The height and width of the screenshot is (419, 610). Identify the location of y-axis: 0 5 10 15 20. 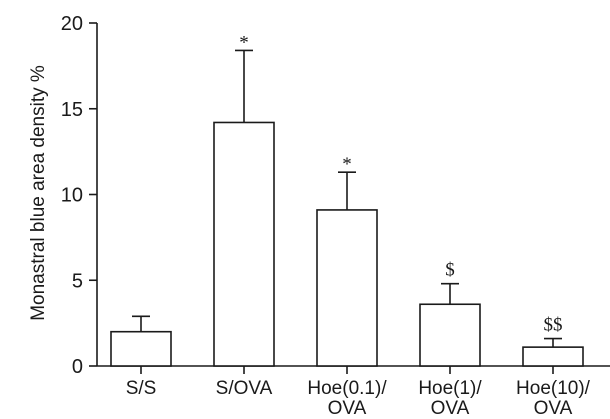
(79, 195).